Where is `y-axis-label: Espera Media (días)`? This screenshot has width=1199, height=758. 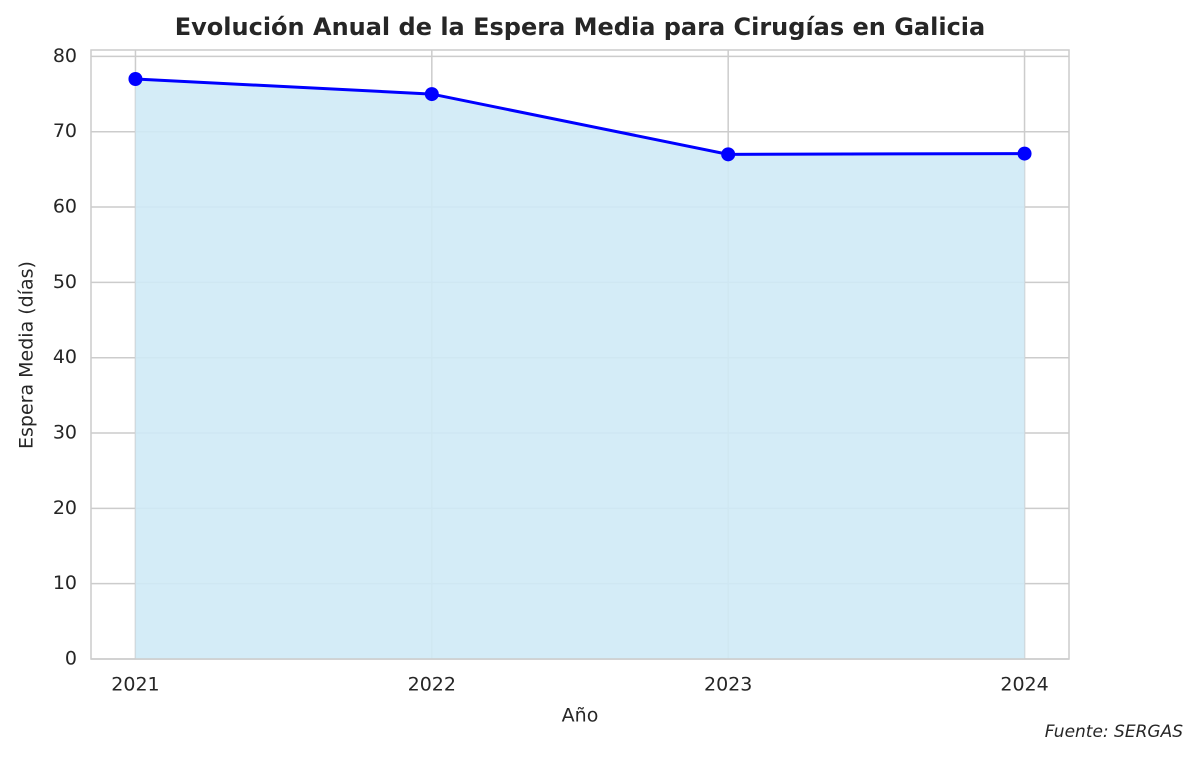 y-axis-label: Espera Media (días) is located at coordinates (27, 355).